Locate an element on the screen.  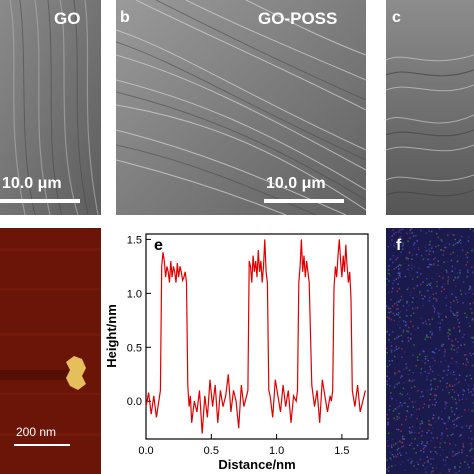
x-tick-label: 0.0 is located at coordinates (145, 451).